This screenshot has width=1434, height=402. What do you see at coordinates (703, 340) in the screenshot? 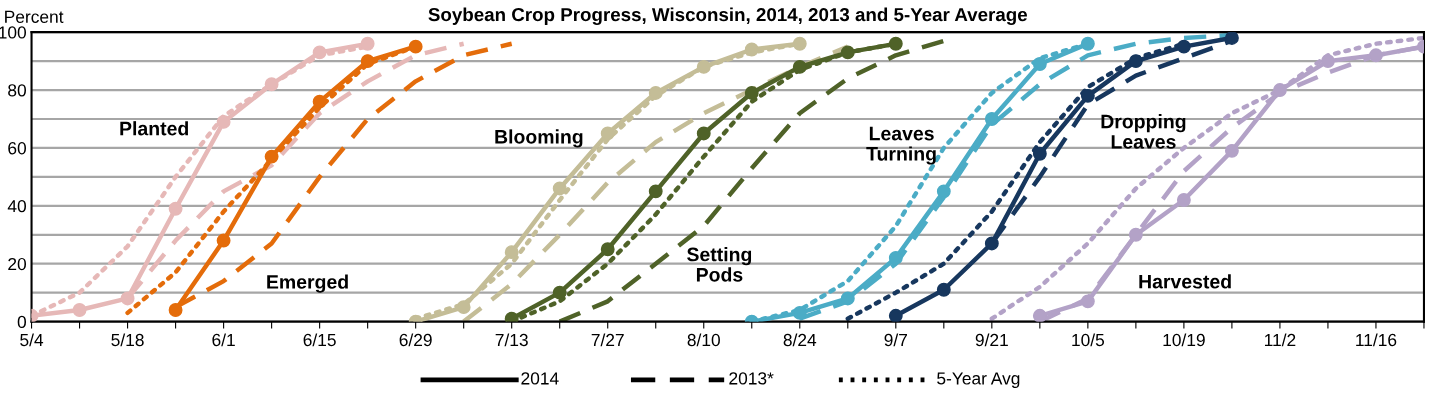
I see `x-tick-label: 8/10` at bounding box center [703, 340].